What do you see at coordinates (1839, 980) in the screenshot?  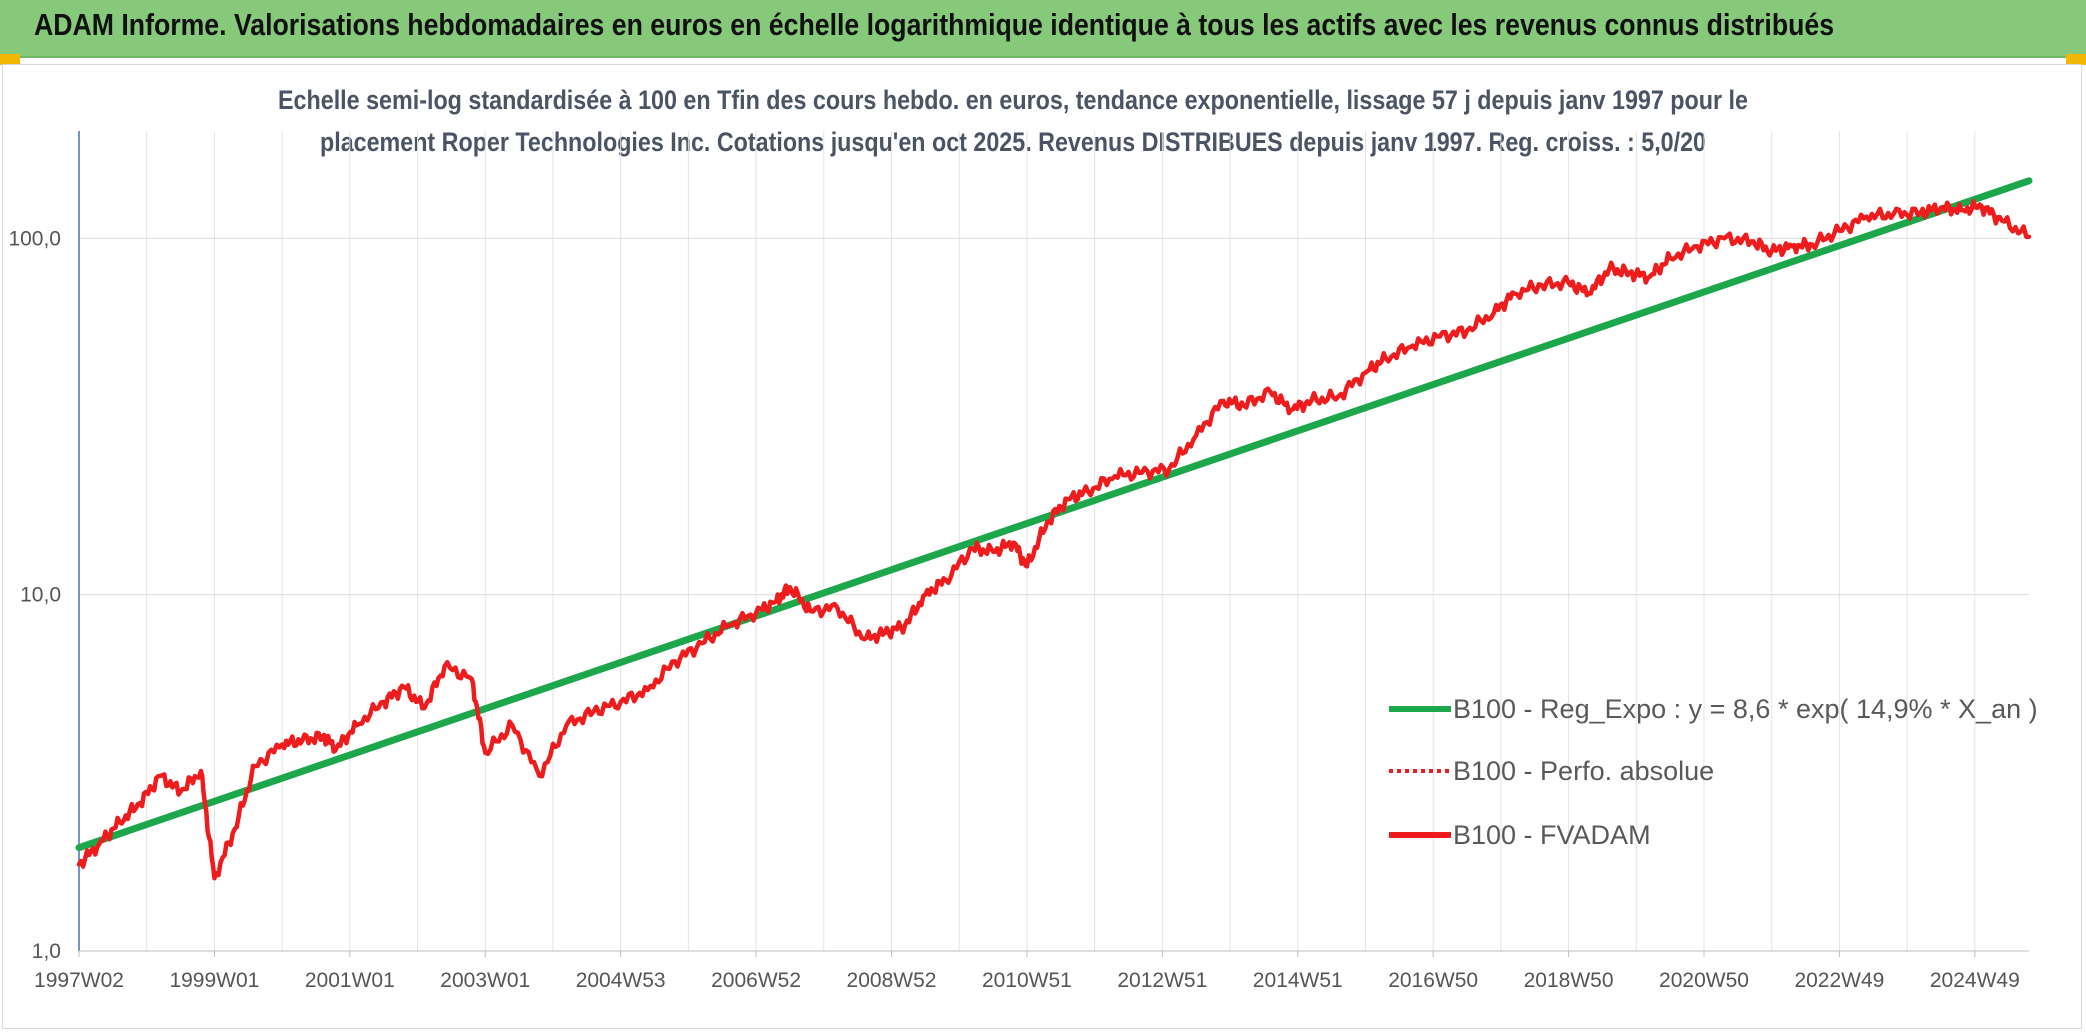 I see `x-tick-label: 2022W49` at bounding box center [1839, 980].